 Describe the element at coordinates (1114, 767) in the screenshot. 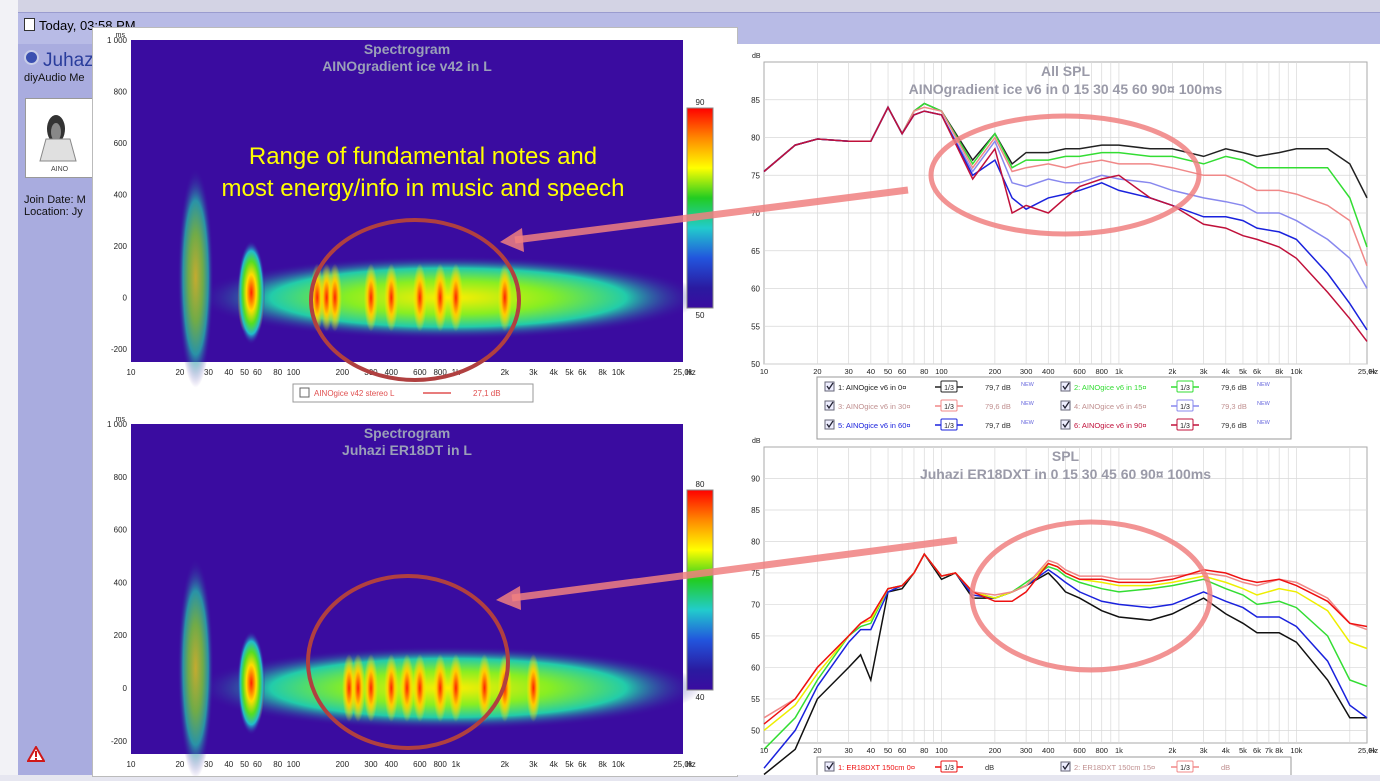

I see `legend-label: 2: ER18DXT 150cm 15¤` at that location.